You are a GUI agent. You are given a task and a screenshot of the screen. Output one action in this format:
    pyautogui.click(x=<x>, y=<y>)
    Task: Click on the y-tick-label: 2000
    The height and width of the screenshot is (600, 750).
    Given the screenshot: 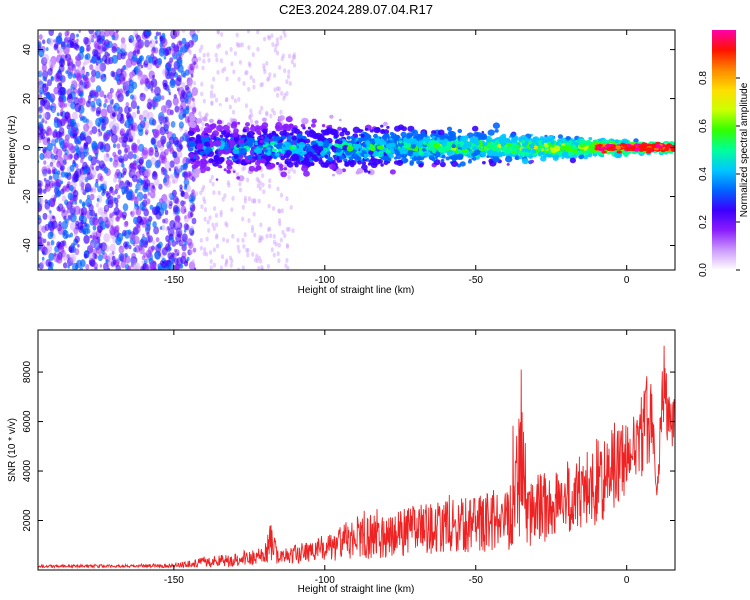 What is the action you would take?
    pyautogui.click(x=27, y=520)
    